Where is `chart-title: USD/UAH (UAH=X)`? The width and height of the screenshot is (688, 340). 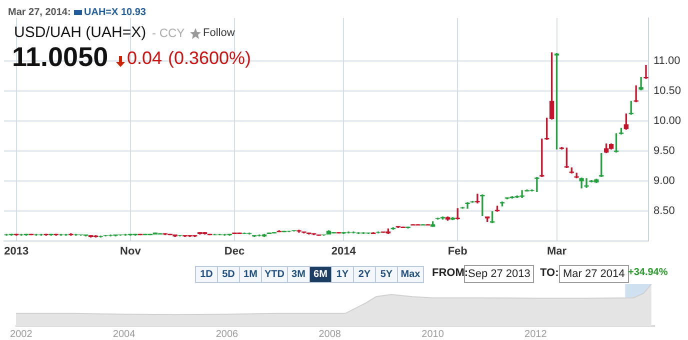 chart-title: USD/UAH (UAH=X) is located at coordinates (80, 32).